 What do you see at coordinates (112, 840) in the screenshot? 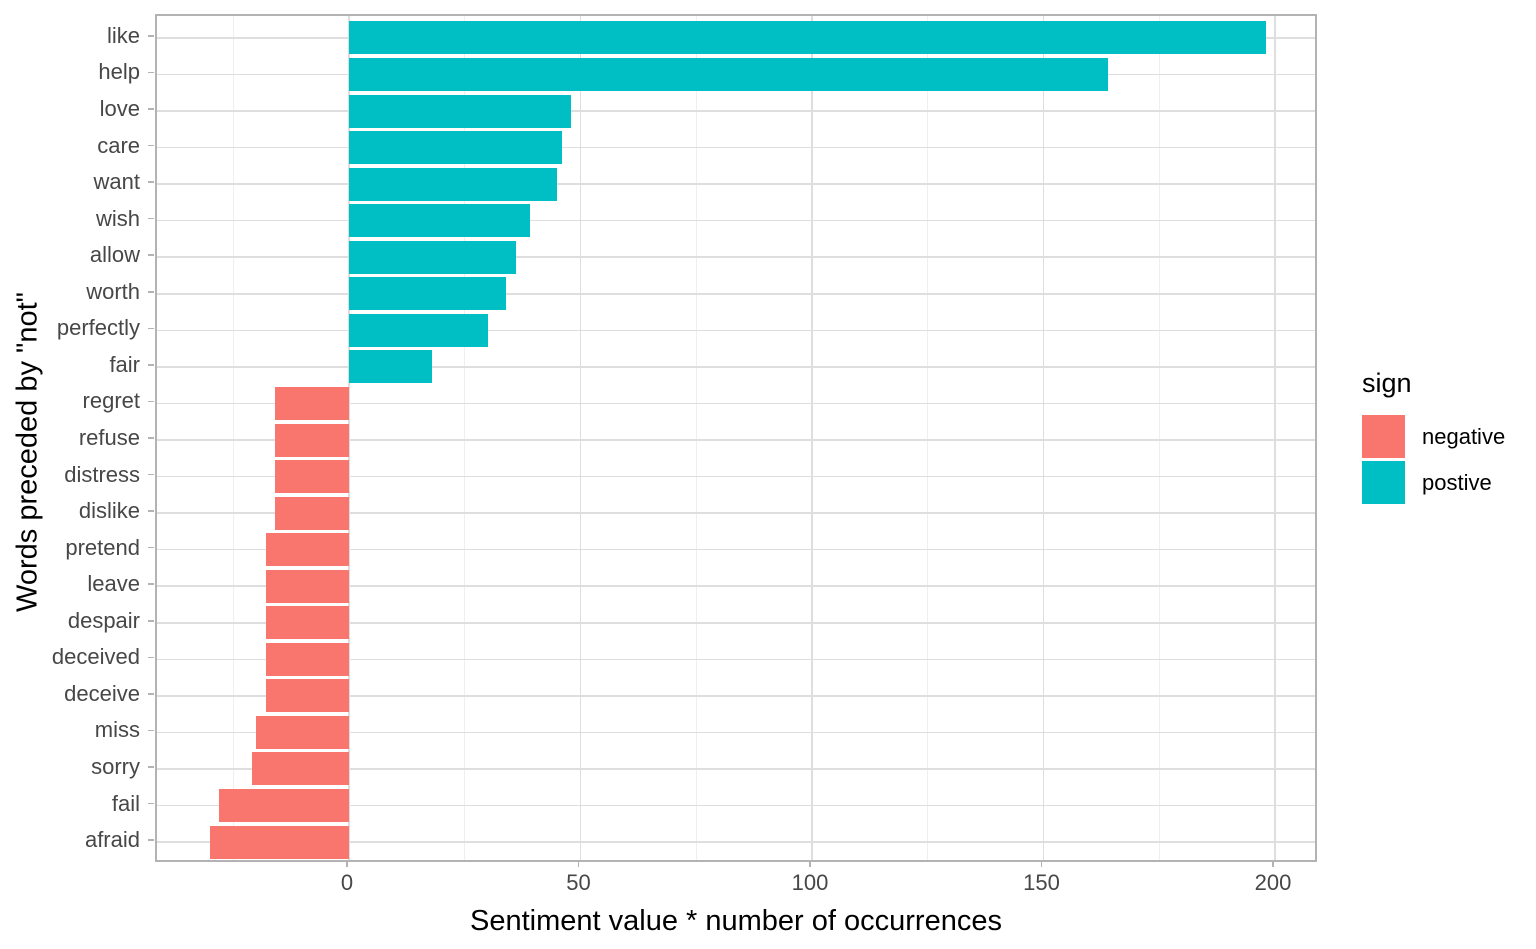
I see `y-tick-label-afraid: afraid` at bounding box center [112, 840].